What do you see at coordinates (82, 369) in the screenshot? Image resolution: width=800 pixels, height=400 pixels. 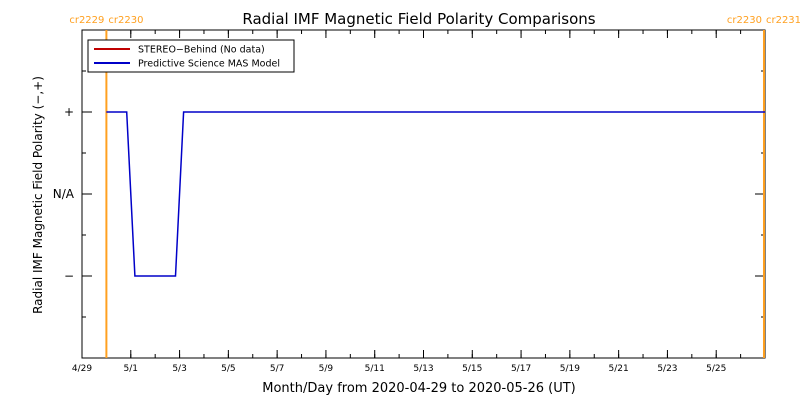 I see `x-tick-label: 4/29` at bounding box center [82, 369].